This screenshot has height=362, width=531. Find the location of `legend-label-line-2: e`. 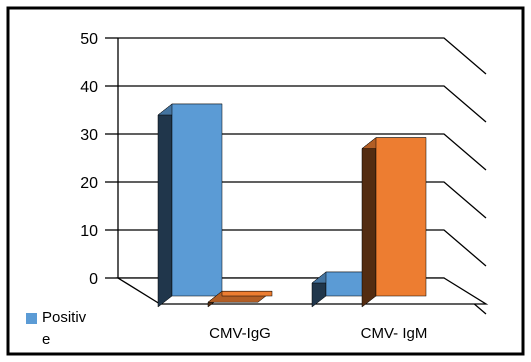

legend-label-line-2: e is located at coordinates (46, 339).